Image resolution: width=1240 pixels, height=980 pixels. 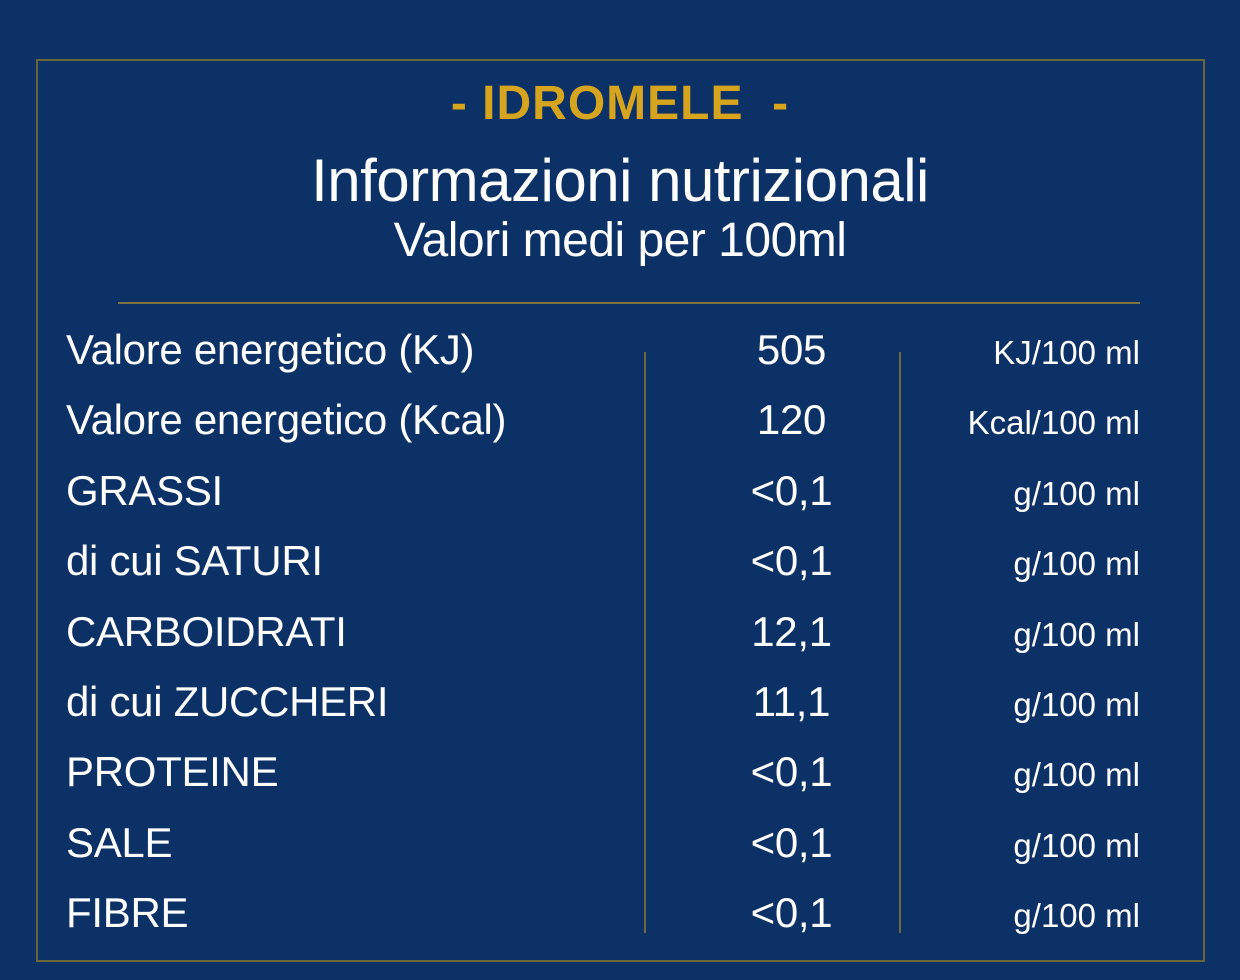 I want to click on column-divider-values, so click(x=645, y=642).